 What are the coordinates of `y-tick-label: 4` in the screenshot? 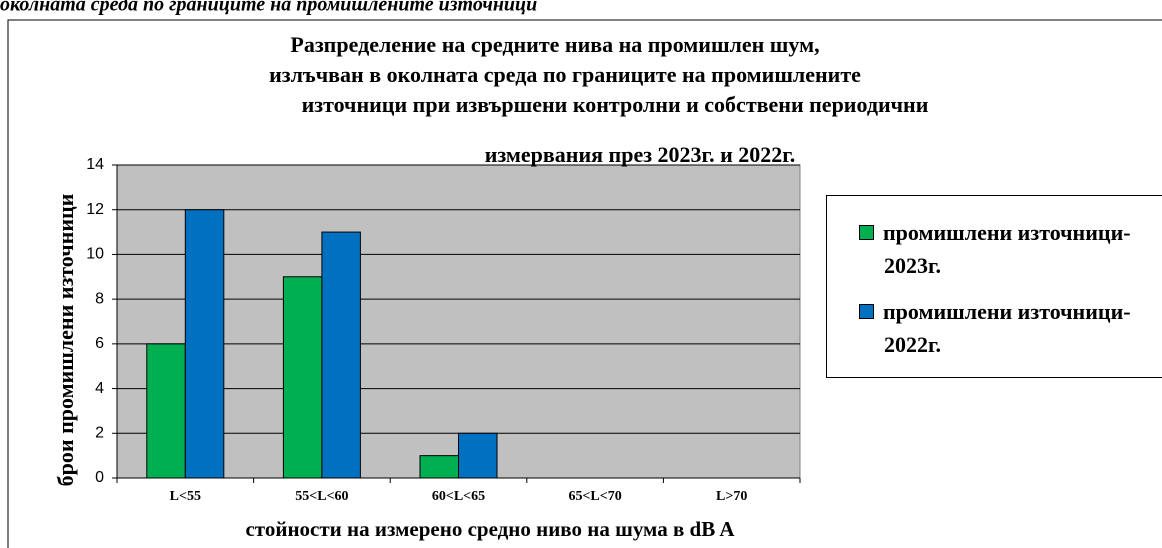 It's located at (99, 388).